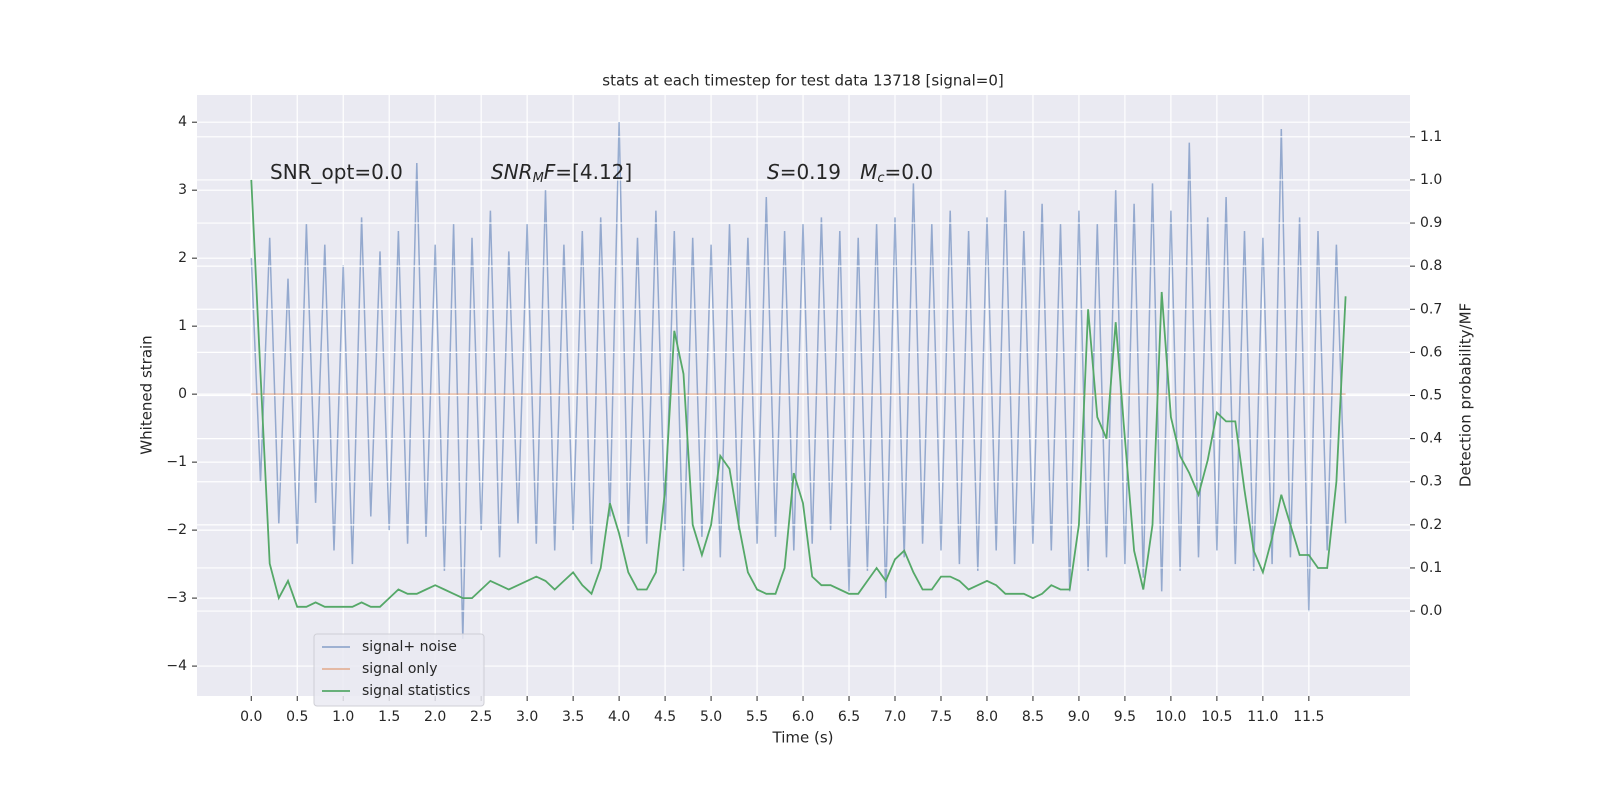 This screenshot has height=800, width=1600. What do you see at coordinates (1431, 611) in the screenshot?
I see `y2-tick-label: 0.0` at bounding box center [1431, 611].